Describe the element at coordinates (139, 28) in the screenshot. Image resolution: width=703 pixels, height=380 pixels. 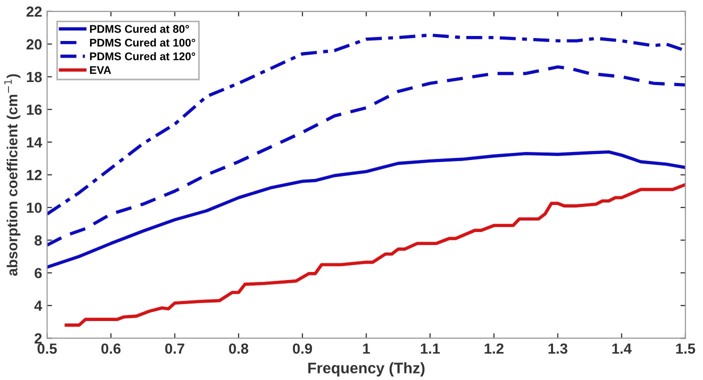
I see `legend-label: PDMS Cured at 80°` at that location.